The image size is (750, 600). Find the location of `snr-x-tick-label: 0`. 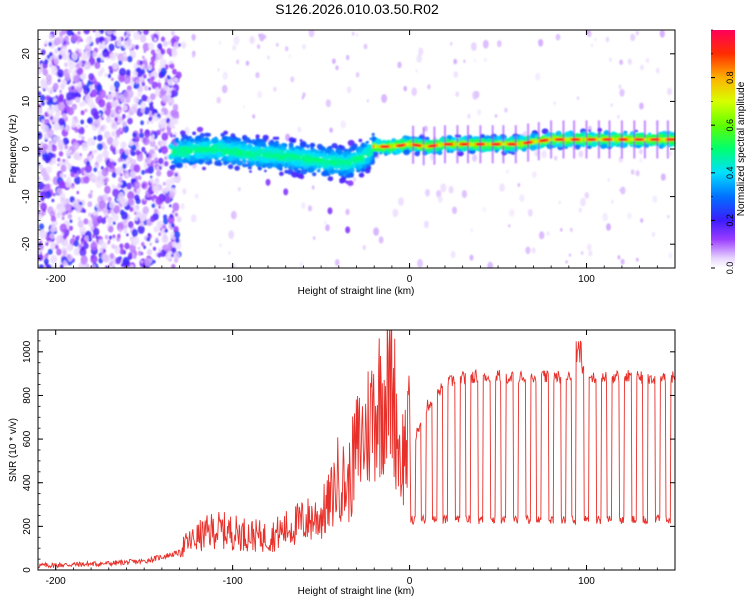

snr-x-tick-label: 0 is located at coordinates (410, 581).